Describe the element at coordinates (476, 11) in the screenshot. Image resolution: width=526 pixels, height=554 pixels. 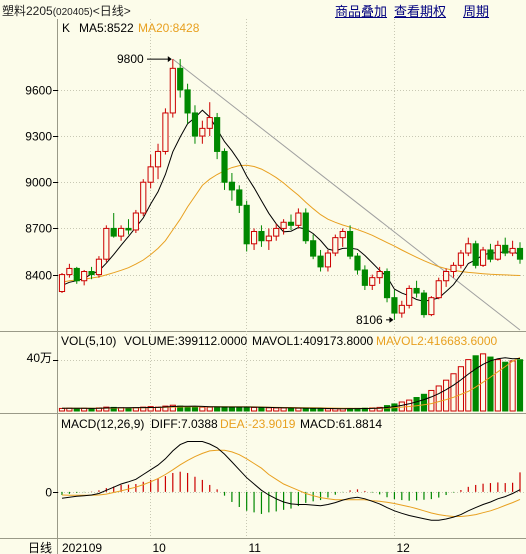
I see `period-link: 周期` at that location.